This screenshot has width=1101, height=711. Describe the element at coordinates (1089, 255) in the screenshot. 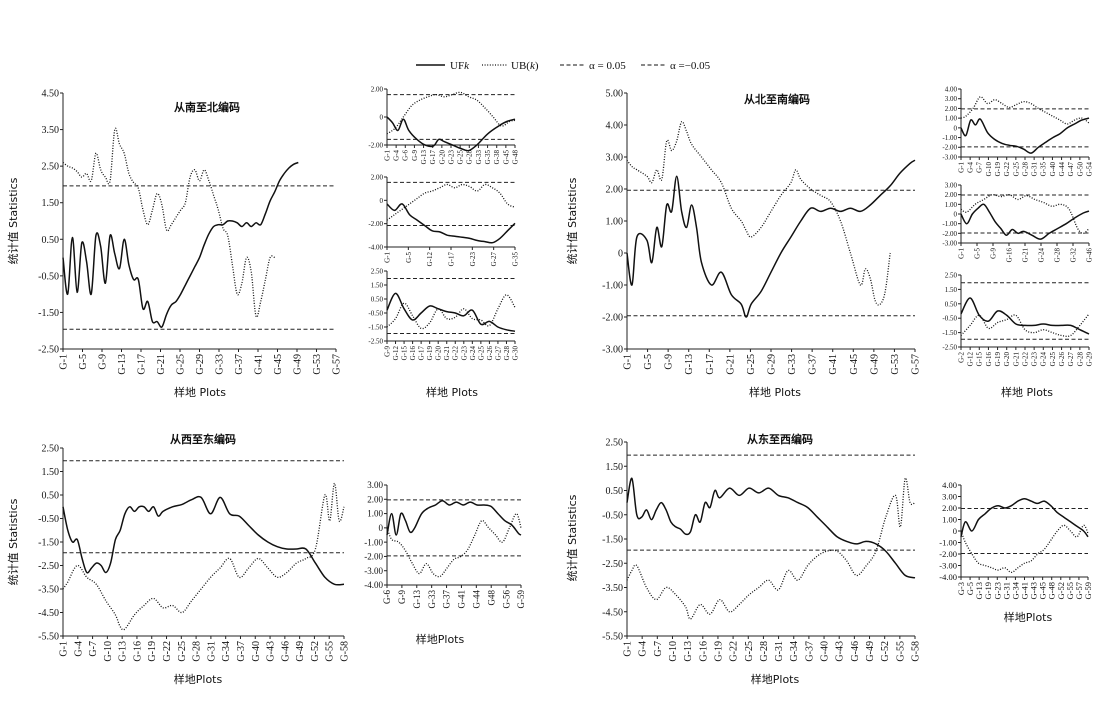

I see `x-tick-label: G-46` at that location.